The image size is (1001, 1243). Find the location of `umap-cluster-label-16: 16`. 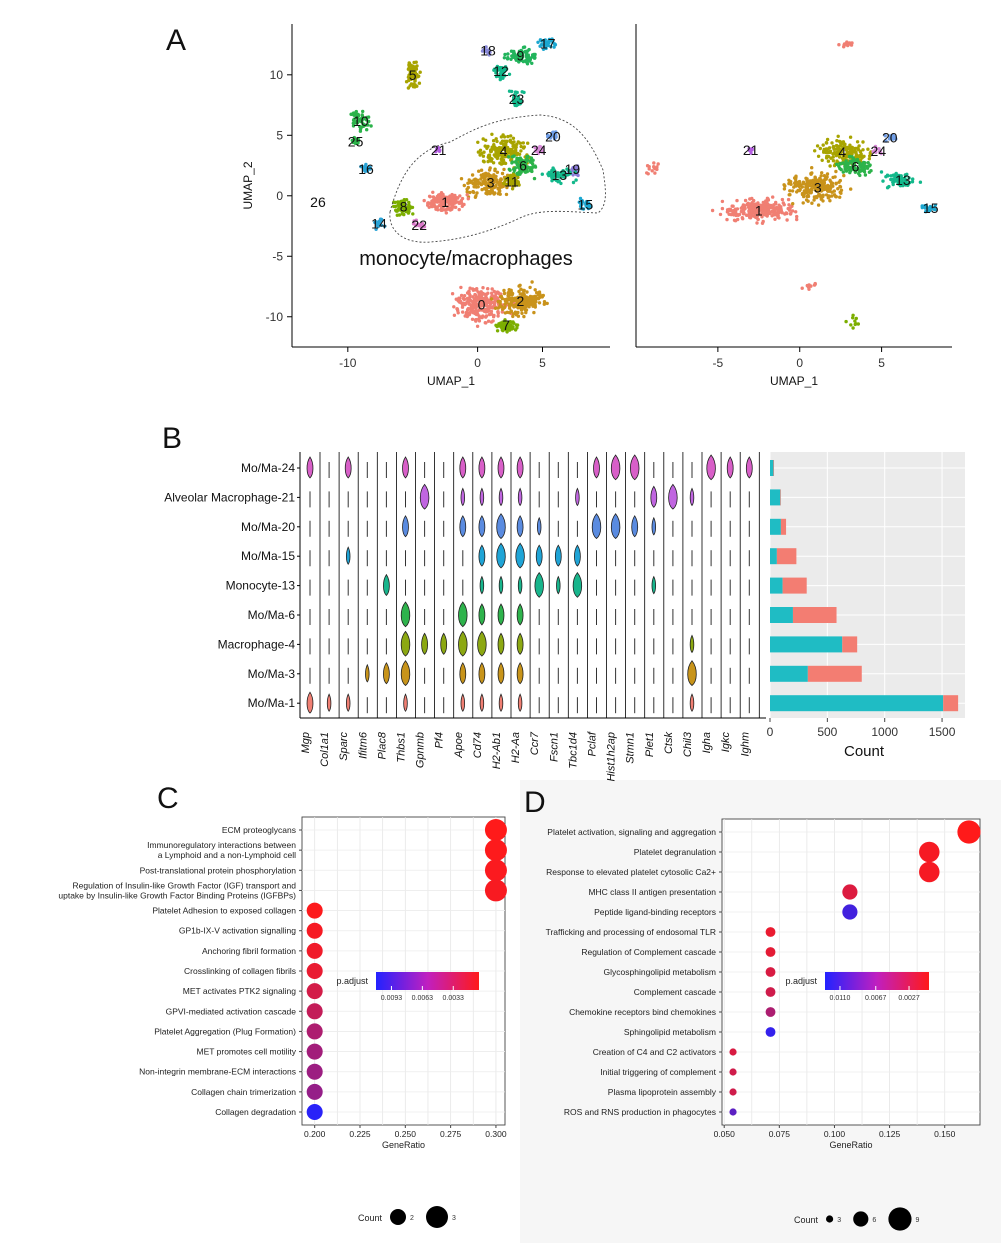

umap-cluster-label-16: 16 is located at coordinates (366, 169).